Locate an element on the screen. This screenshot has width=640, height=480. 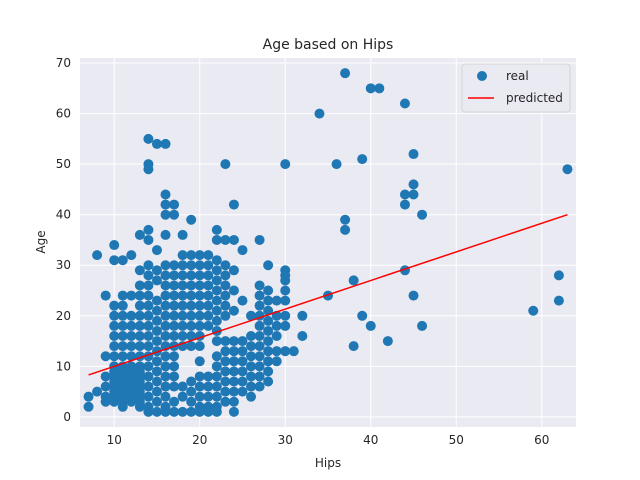
x-tick-labels: 10 20 30 40 50 60 is located at coordinates (328, 440).